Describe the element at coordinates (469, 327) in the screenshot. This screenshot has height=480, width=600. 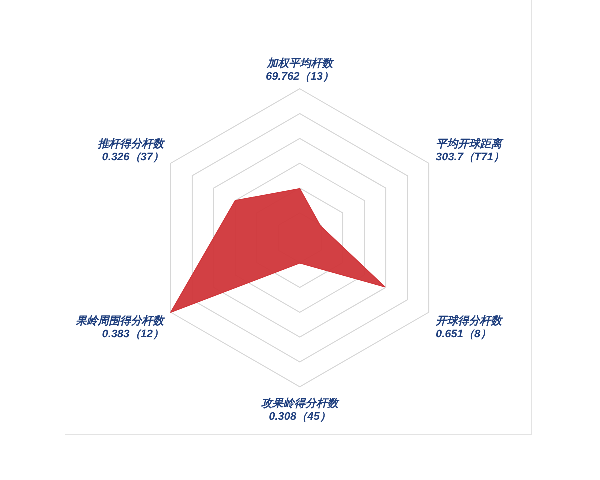
I see `spoke-label: 开球得分杆数 0.651（8）` at that location.